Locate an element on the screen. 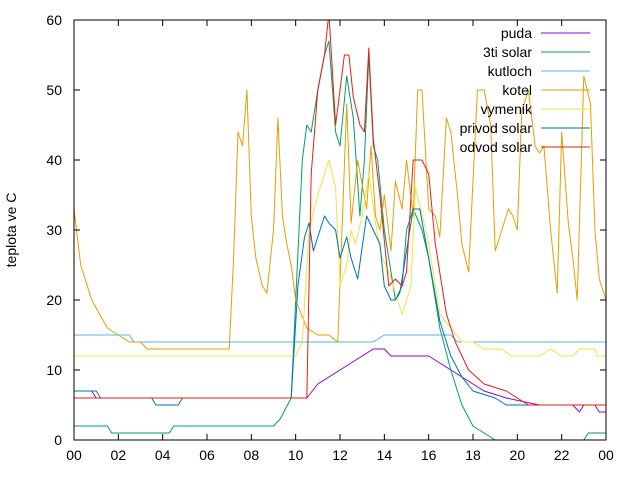 Image resolution: width=640 pixels, height=480 pixels. y-tick-label: 30 is located at coordinates (54, 230).